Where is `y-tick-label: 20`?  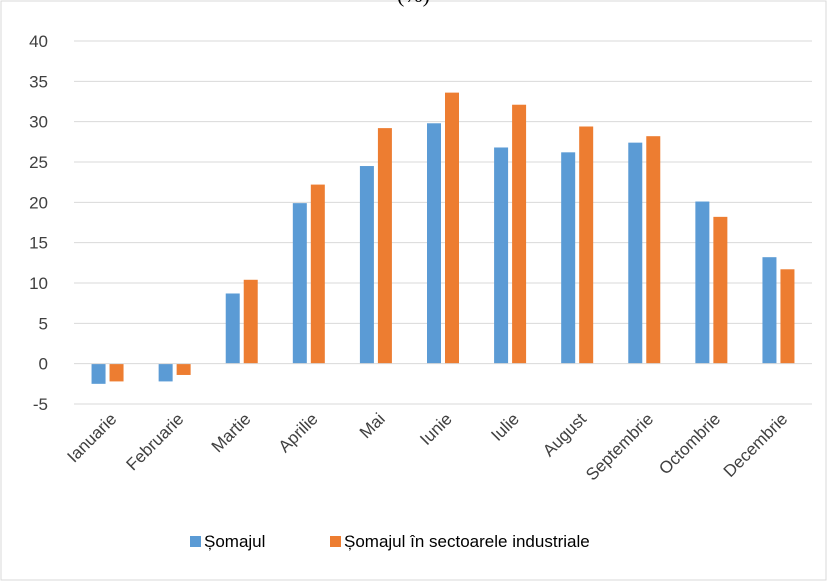 y-tick-label: 20 is located at coordinates (38, 202).